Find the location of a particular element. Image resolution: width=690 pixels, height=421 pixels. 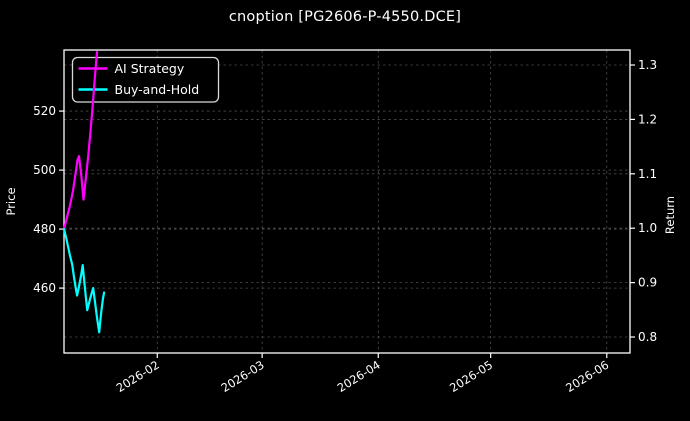

y-left-tick-label: 480 is located at coordinates (44, 229).